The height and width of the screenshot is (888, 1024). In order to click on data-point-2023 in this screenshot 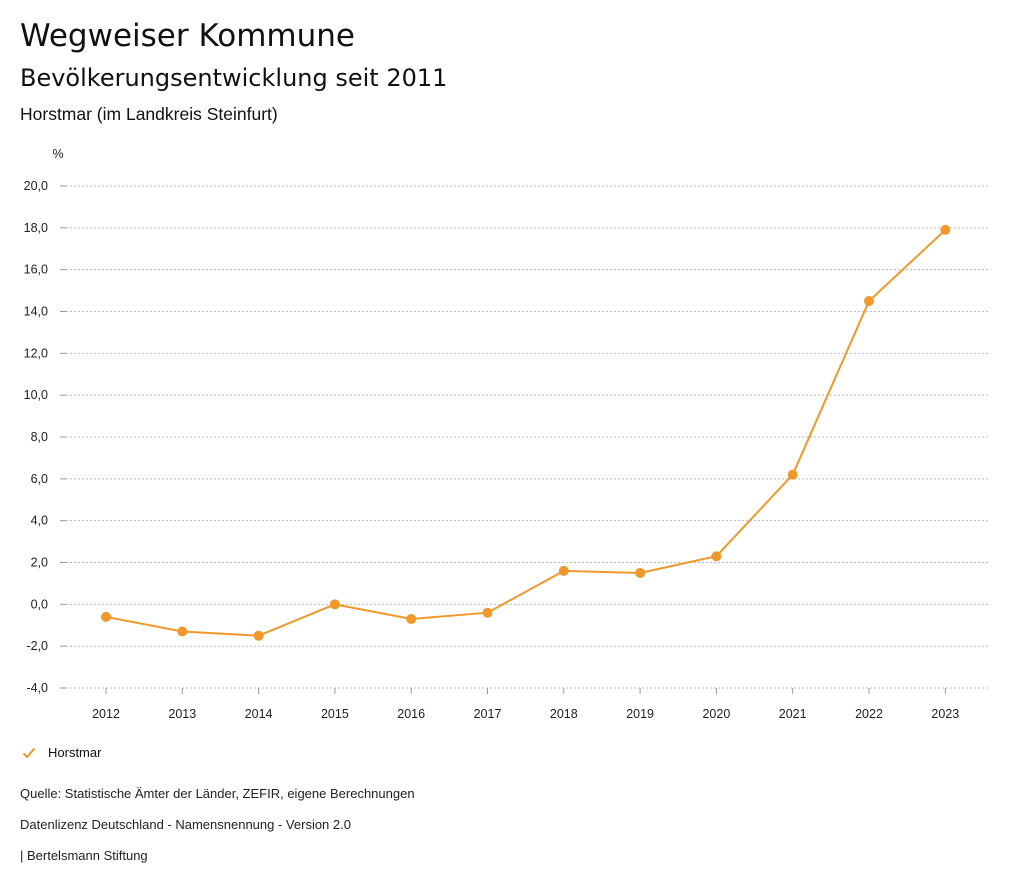, I will do `click(945, 229)`.